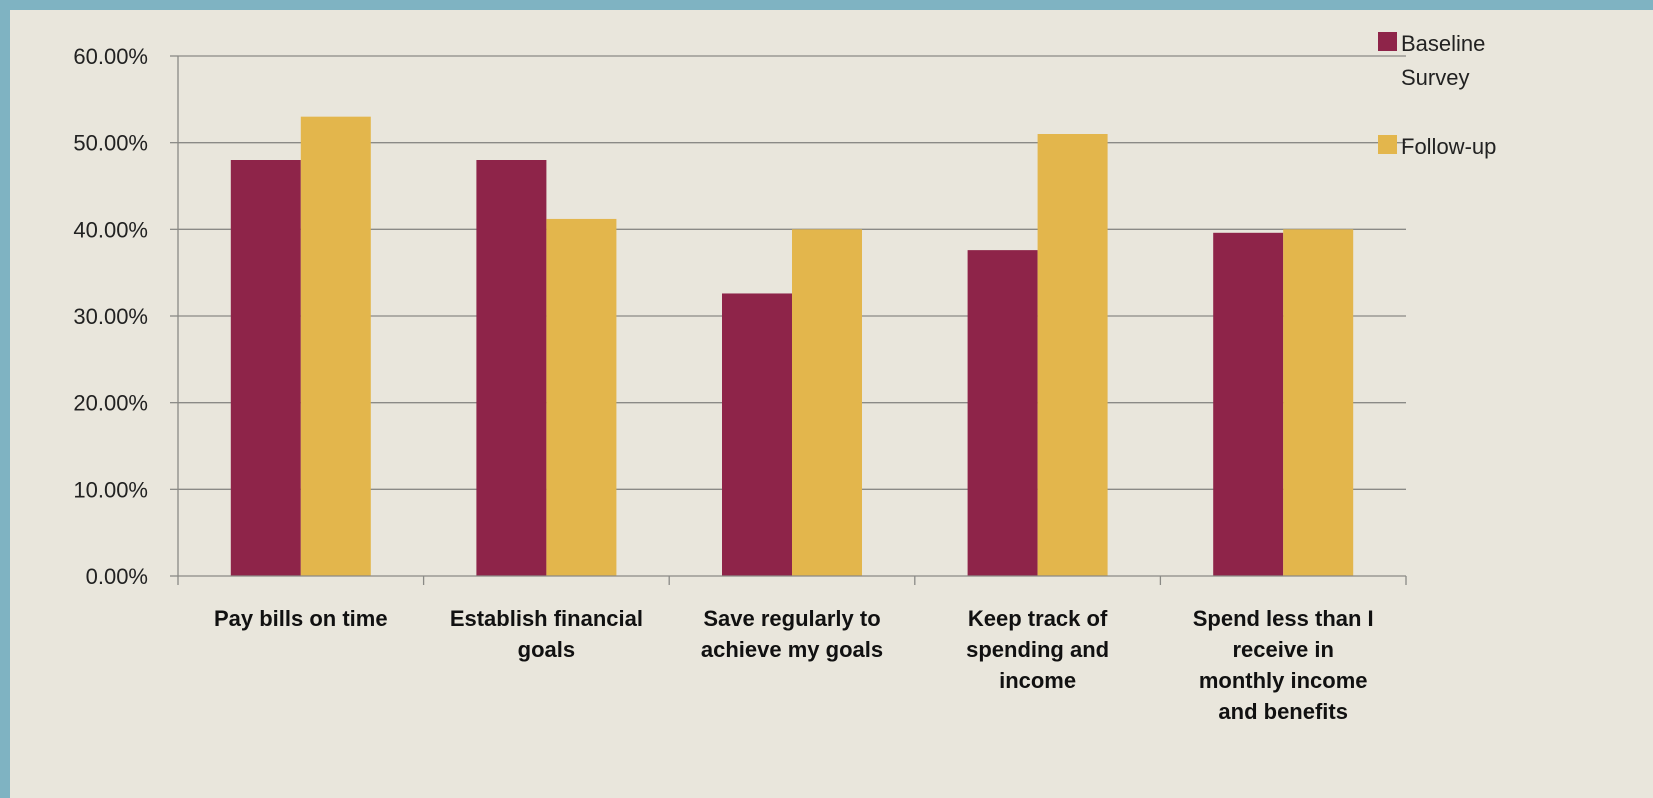 Image resolution: width=1653 pixels, height=798 pixels. I want to click on y-tick-label: 0.00%, so click(117, 576).